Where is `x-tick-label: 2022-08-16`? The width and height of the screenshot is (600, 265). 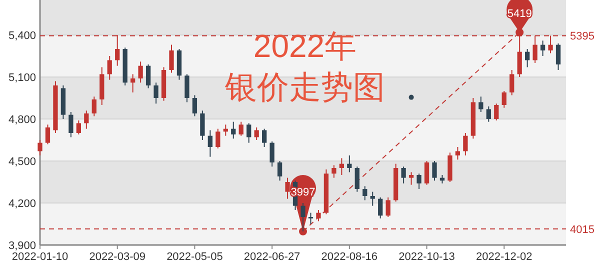 x-tick-label: 2022-08-16 is located at coordinates (349, 257).